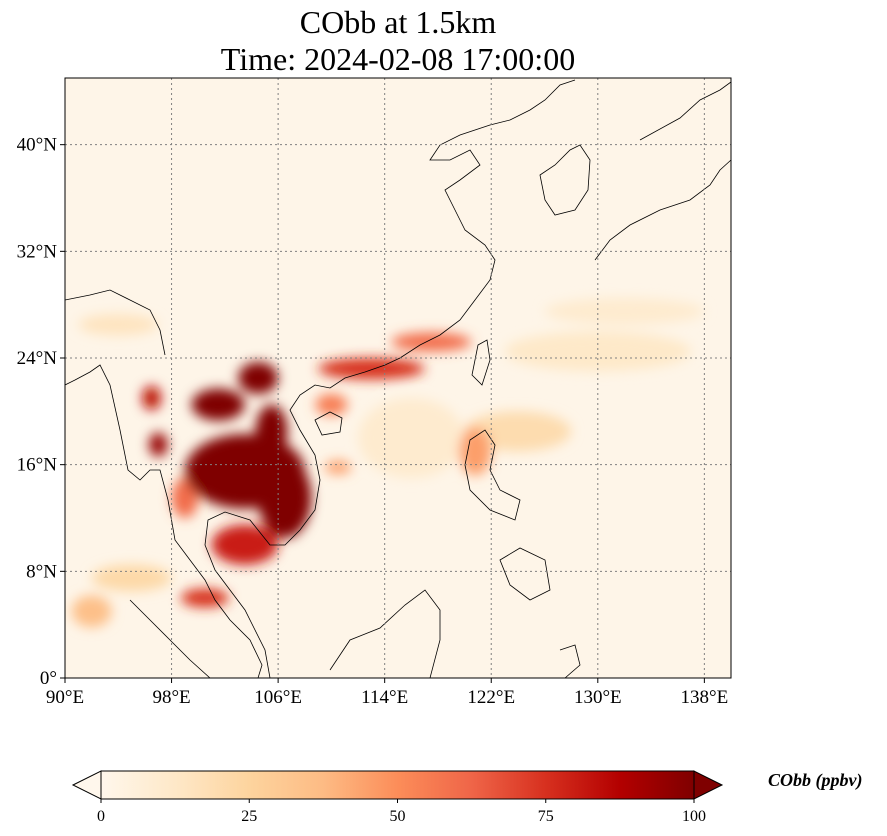  What do you see at coordinates (565, 180) in the screenshot?
I see `korea-coastline` at bounding box center [565, 180].